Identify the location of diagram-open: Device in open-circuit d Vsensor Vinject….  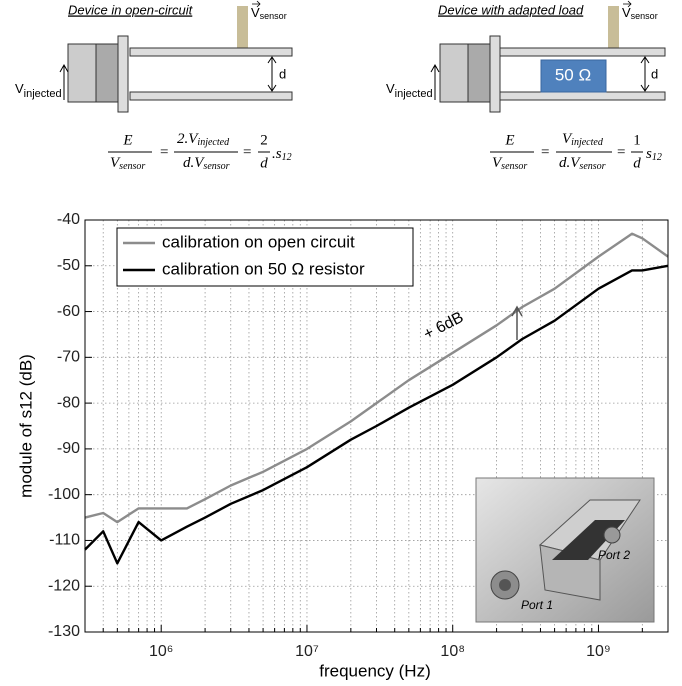
(154, 56).